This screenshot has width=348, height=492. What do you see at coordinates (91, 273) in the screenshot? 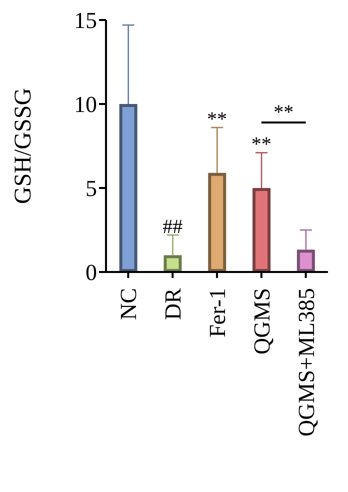
I see `y-tick-label: 0` at bounding box center [91, 273].